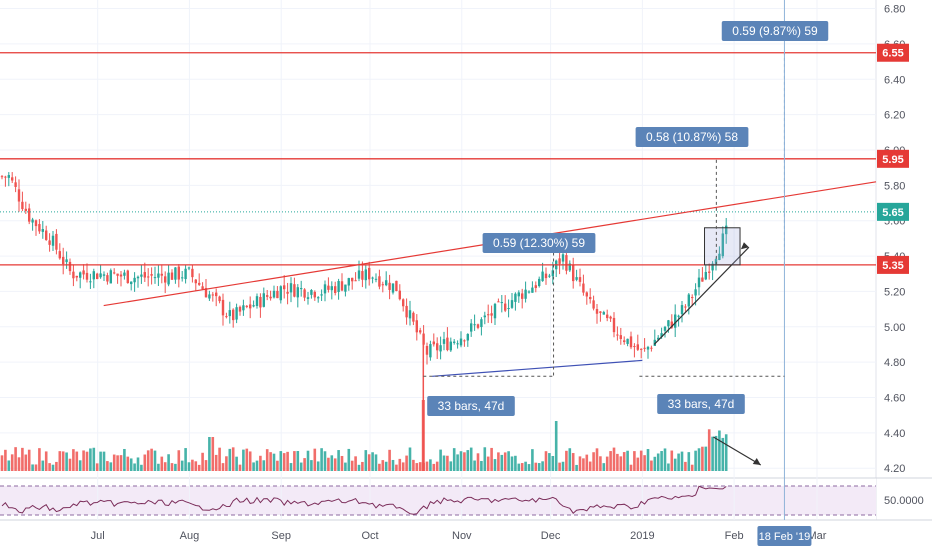 The height and width of the screenshot is (555, 932). What do you see at coordinates (775, 31) in the screenshot?
I see `measure-top-label: 0.59 (9.87%) 59` at bounding box center [775, 31].